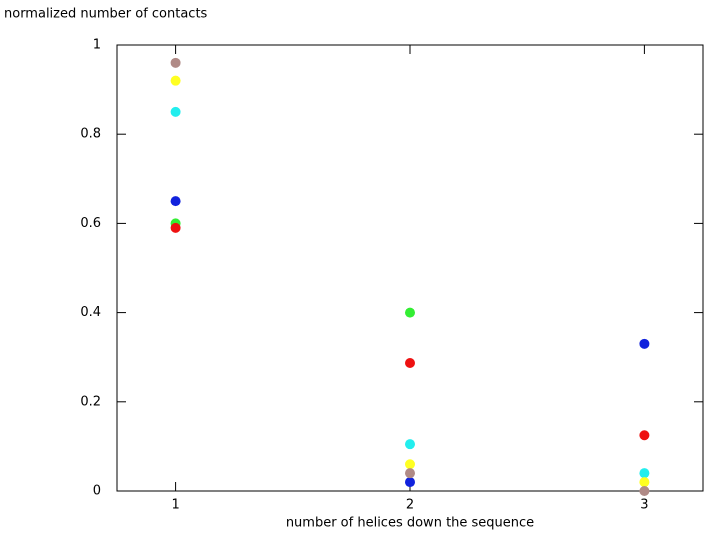  What do you see at coordinates (97, 491) in the screenshot?
I see `y-tick-label: 0` at bounding box center [97, 491].